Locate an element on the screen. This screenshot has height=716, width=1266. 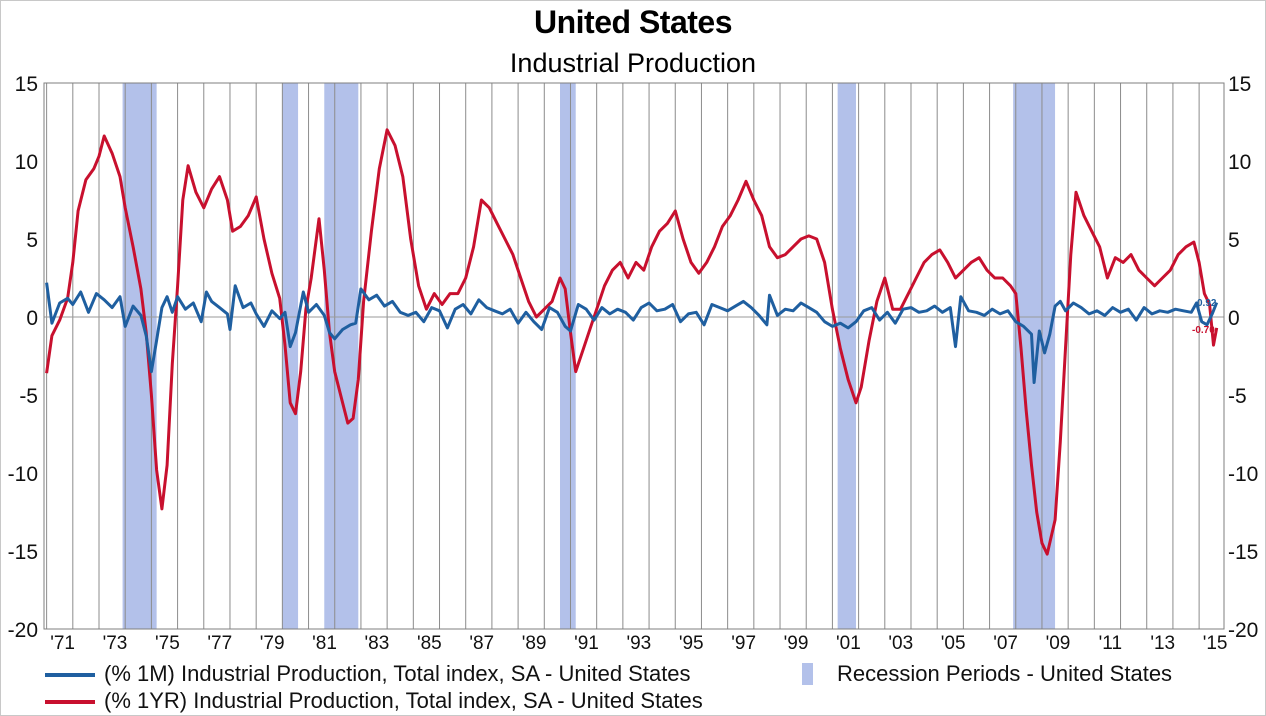
series-line-1m is located at coordinates (632, 333).